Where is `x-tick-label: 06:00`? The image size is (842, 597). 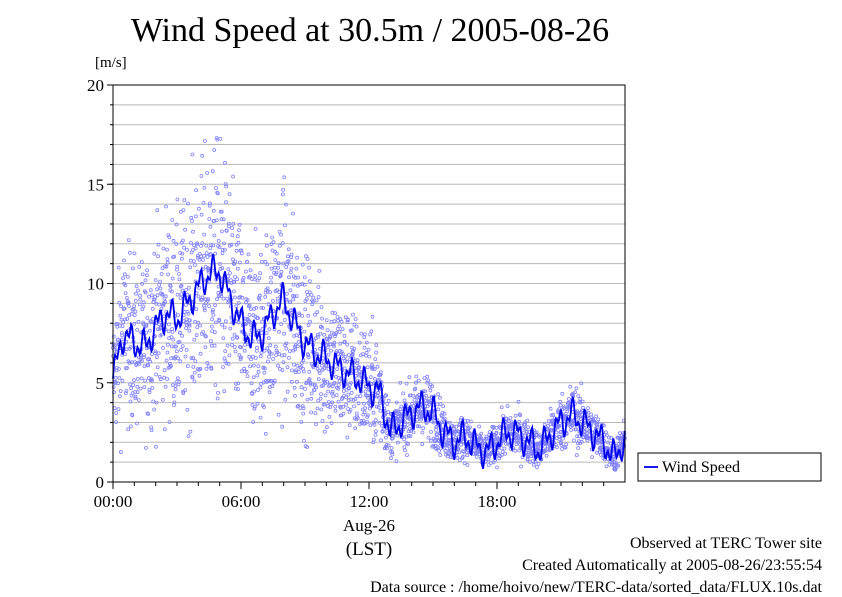 x-tick-label: 06:00 is located at coordinates (241, 501).